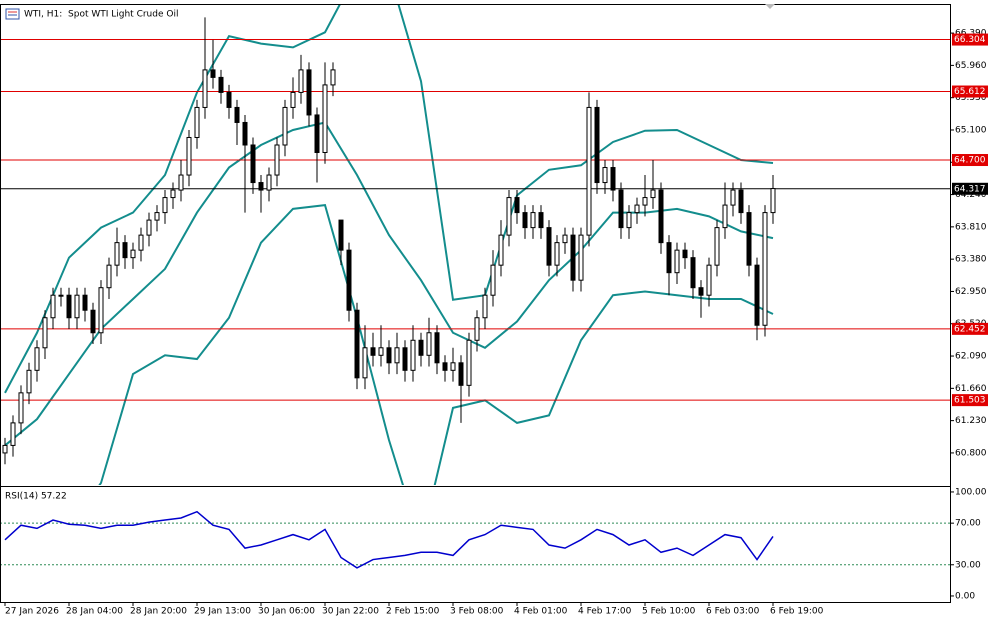 Image resolution: width=998 pixels, height=622 pixels. What do you see at coordinates (971, 130) in the screenshot?
I see `y-tick-label: 65.100` at bounding box center [971, 130].